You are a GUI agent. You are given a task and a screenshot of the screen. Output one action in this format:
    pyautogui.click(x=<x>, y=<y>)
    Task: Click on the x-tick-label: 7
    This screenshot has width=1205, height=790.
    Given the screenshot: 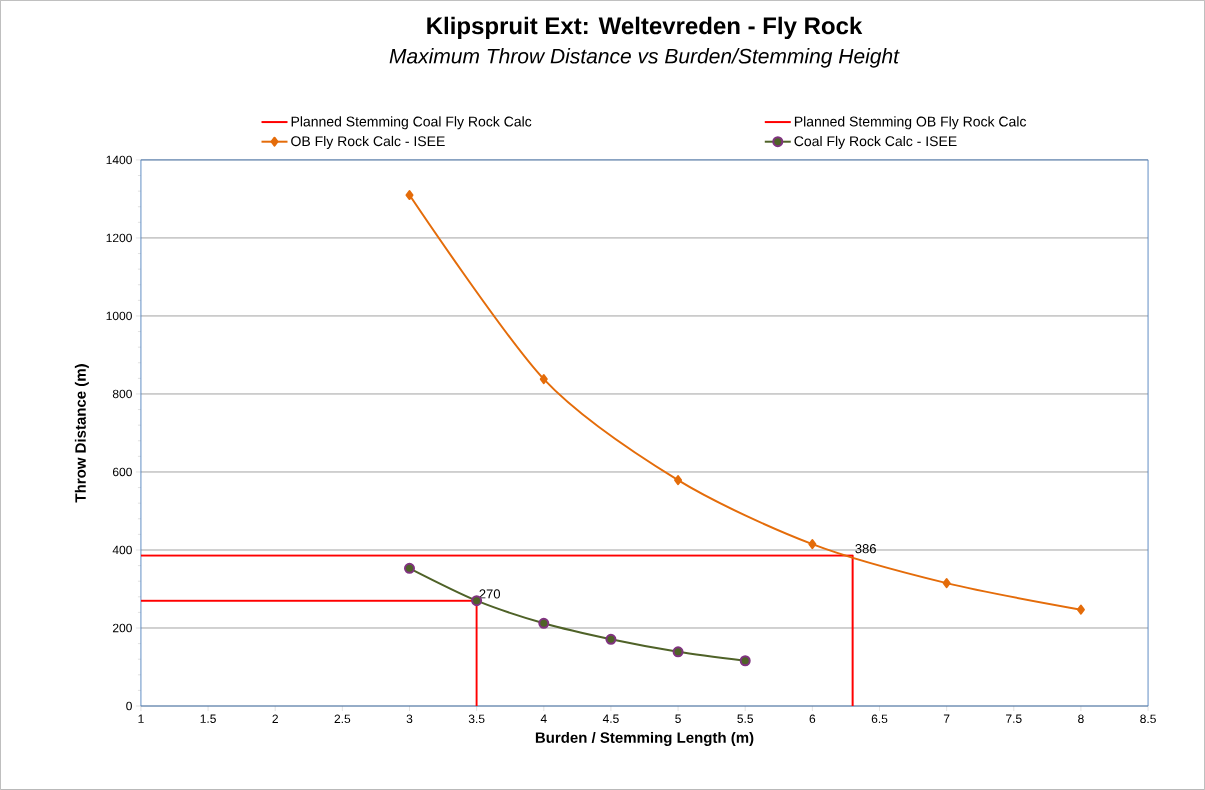 What is the action you would take?
    pyautogui.click(x=946, y=718)
    